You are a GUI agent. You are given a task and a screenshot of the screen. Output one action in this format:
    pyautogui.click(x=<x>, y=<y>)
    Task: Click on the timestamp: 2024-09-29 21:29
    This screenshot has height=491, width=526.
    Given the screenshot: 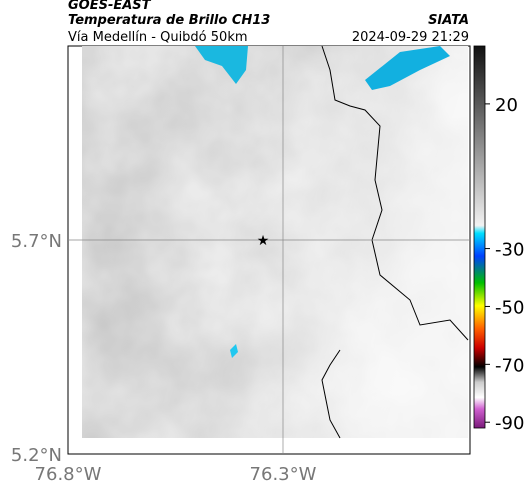 What is the action you would take?
    pyautogui.click(x=410, y=37)
    